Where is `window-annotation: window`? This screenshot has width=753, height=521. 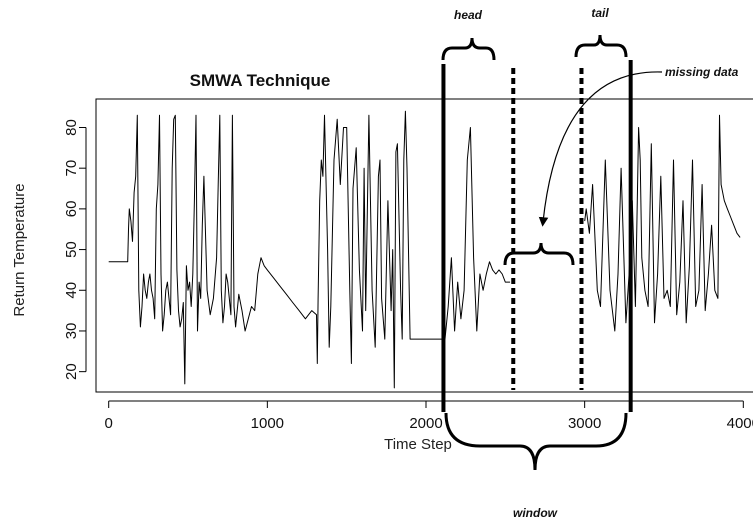 window-annotation: window is located at coordinates (535, 513).